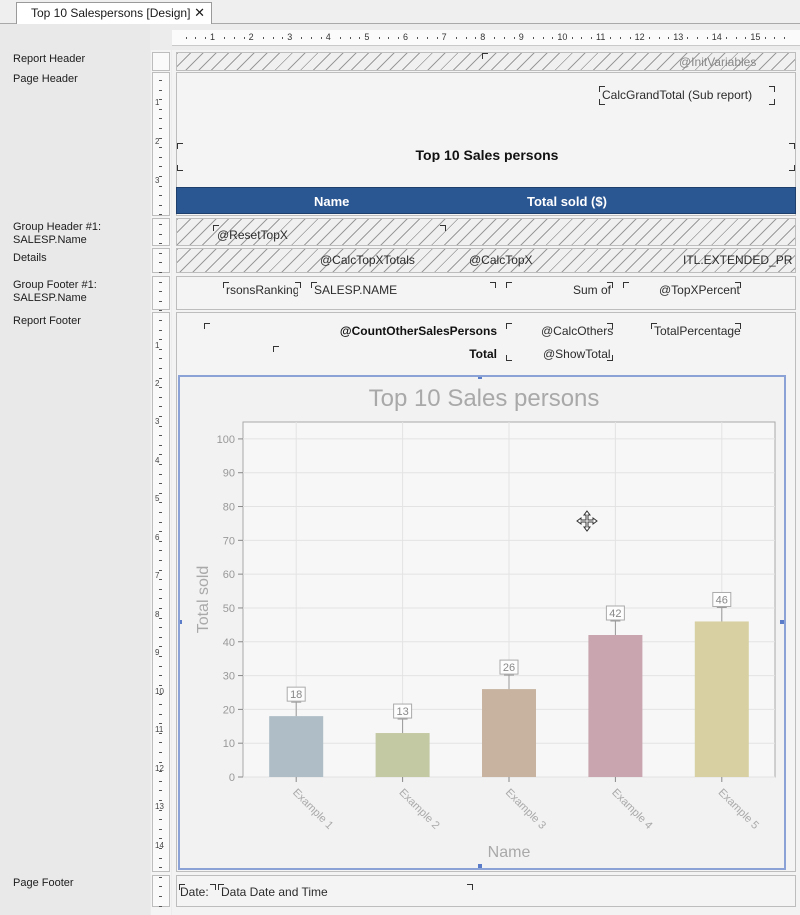 This screenshot has height=915, width=800. I want to click on ruler-segment-page-header, so click(161, 144).